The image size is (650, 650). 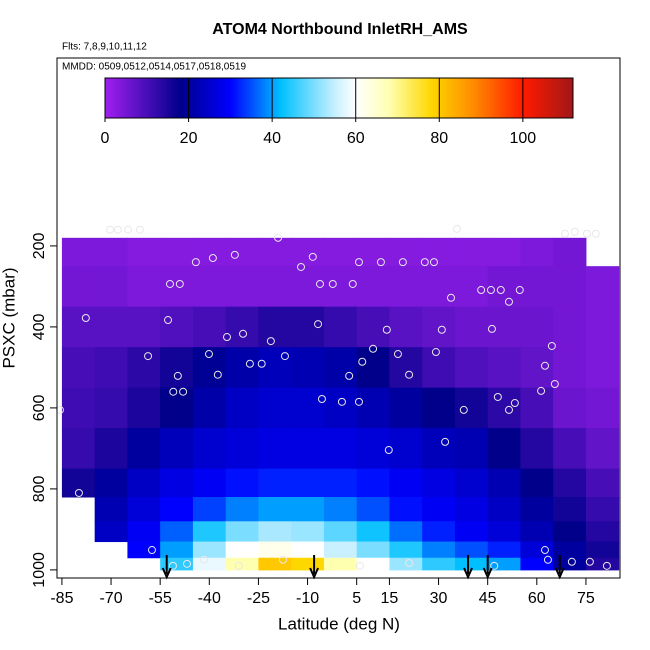 I want to click on colorbar: 0 20 40 60 80 100, so click(x=337, y=112).